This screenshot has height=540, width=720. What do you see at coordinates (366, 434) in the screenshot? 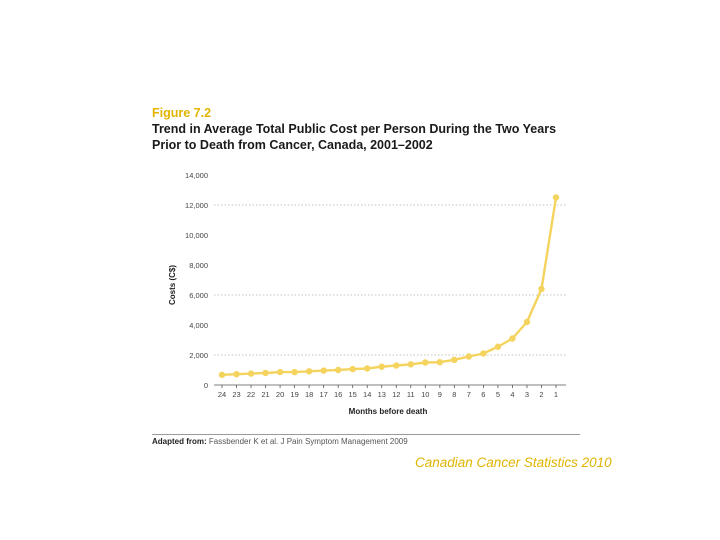
I see `source-divider` at bounding box center [366, 434].